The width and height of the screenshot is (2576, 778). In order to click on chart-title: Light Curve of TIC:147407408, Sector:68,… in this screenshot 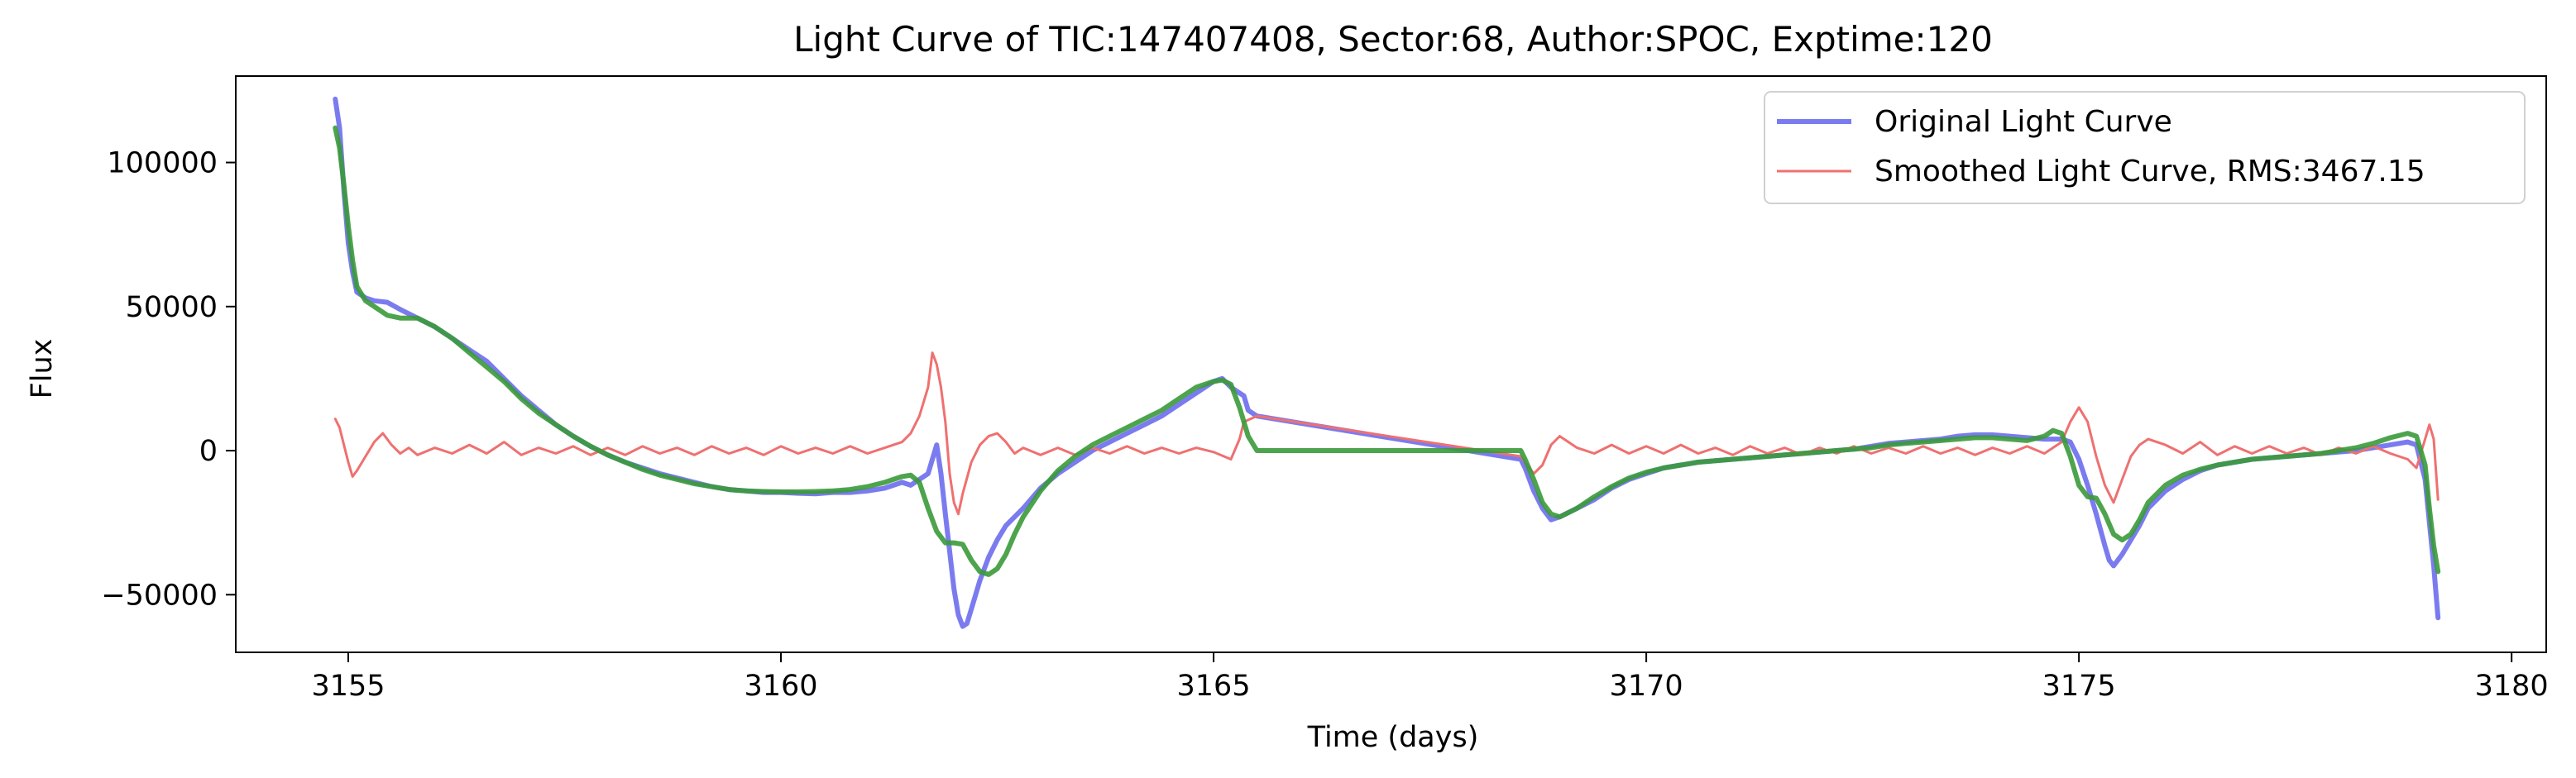, I will do `click(1393, 39)`.